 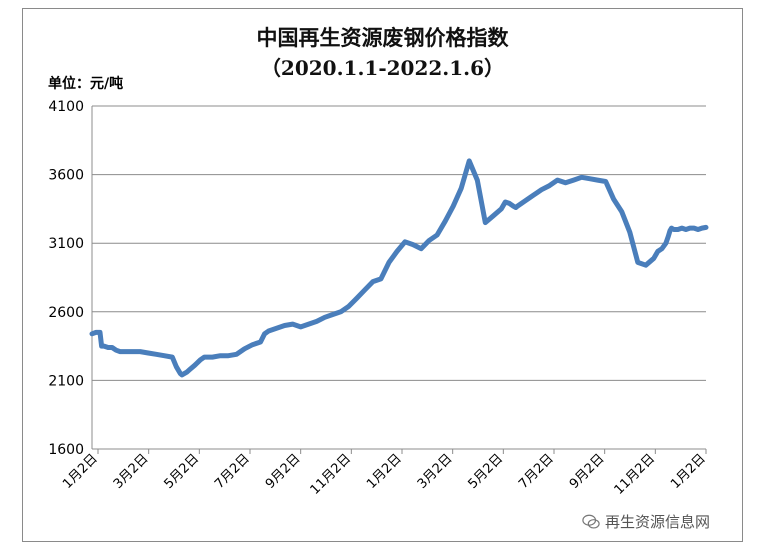 I want to click on wechat-icon, so click(x=591, y=521).